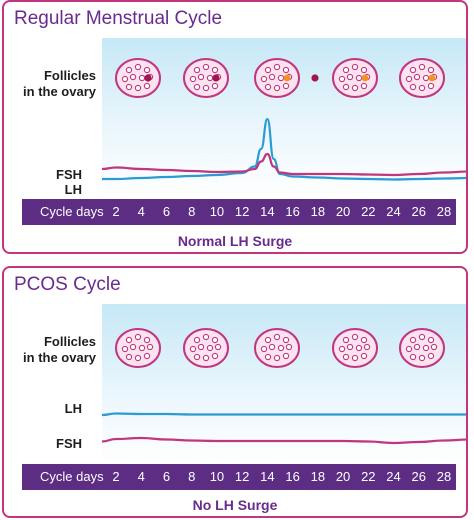 The image size is (474, 520). Describe the element at coordinates (315, 78) in the screenshot. I see `released-egg` at that location.